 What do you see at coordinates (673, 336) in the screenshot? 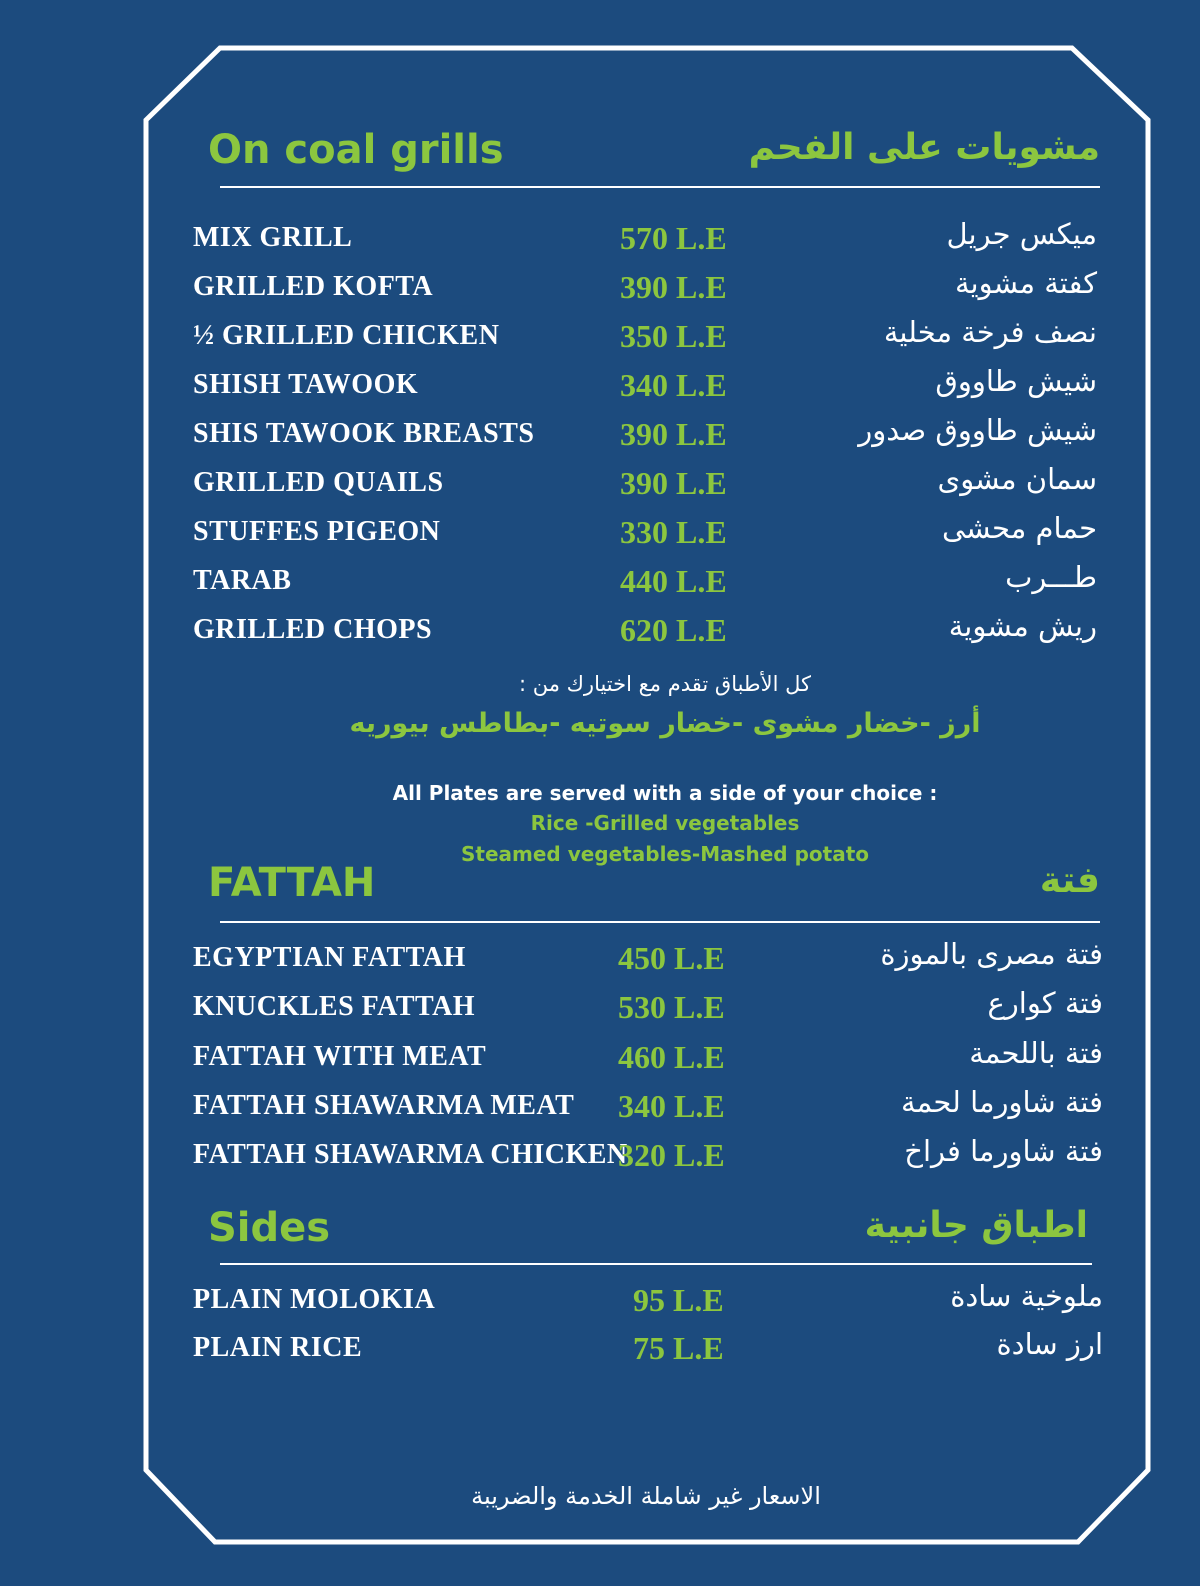
I see `item-price: 350 L.E` at bounding box center [673, 336].